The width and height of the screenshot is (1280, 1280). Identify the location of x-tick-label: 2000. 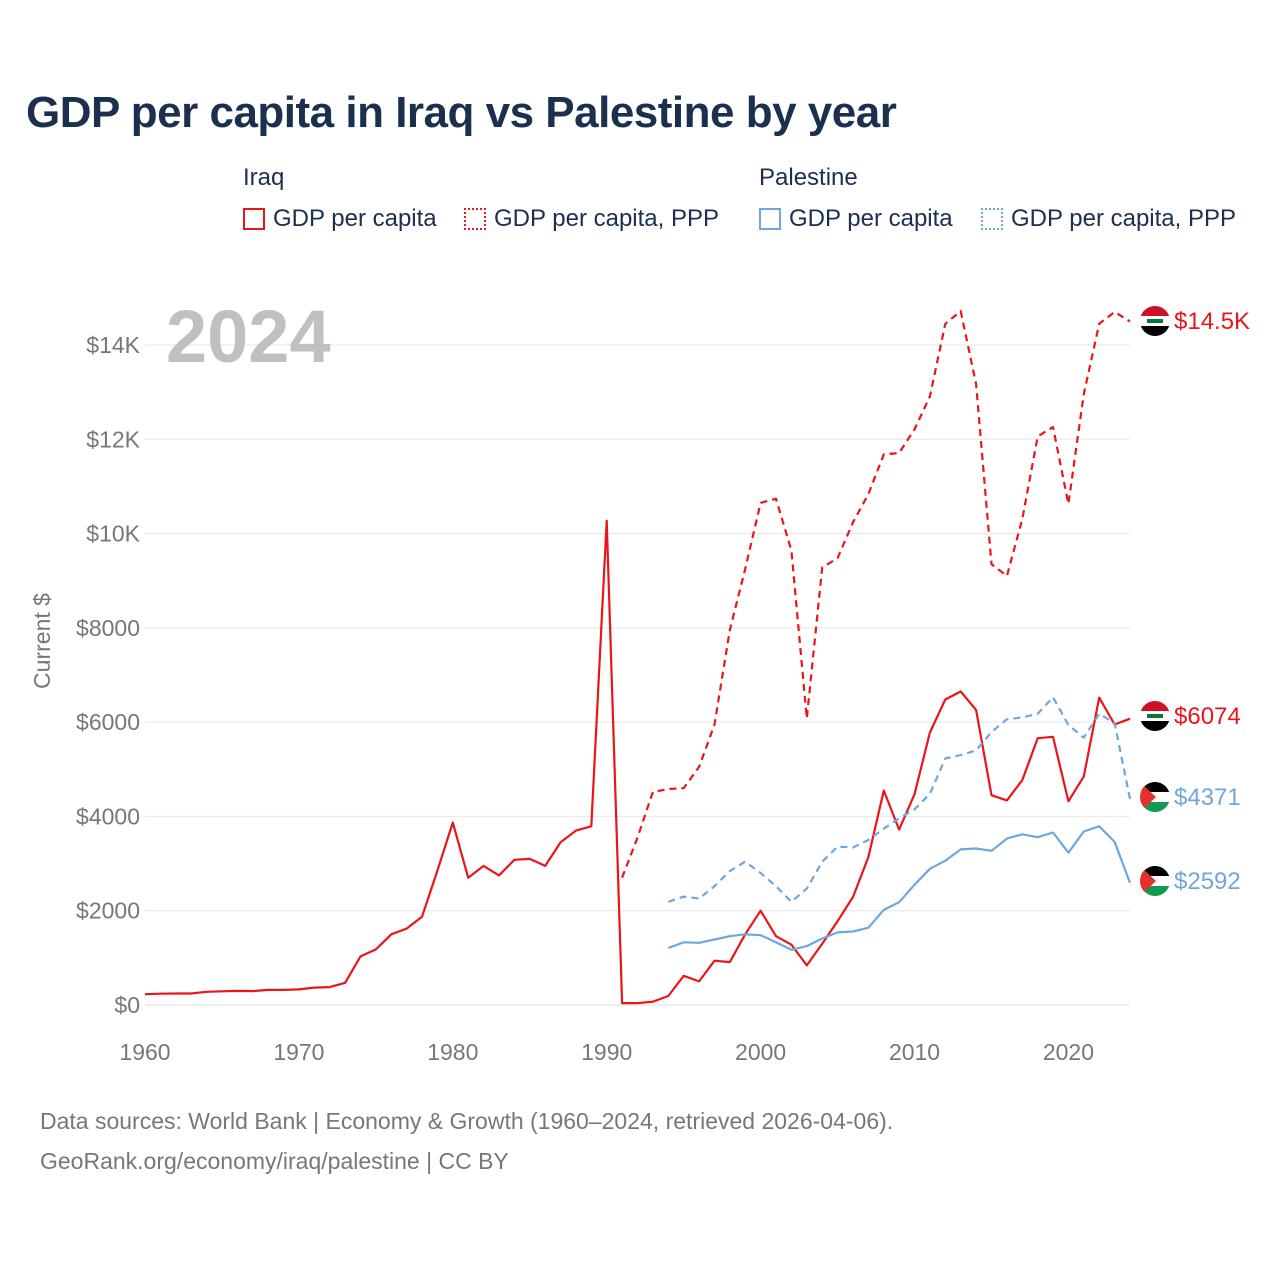
(760, 1052).